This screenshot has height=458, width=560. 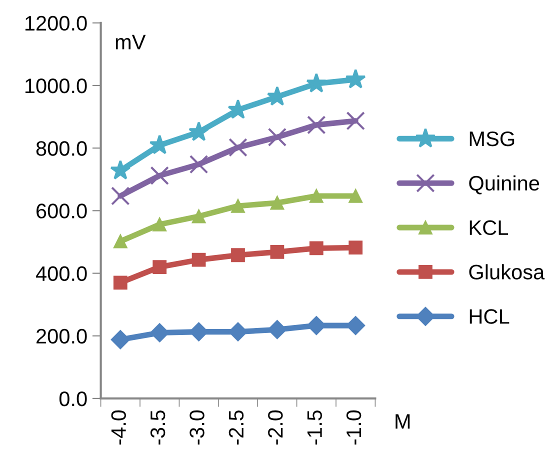 What do you see at coordinates (504, 184) in the screenshot?
I see `legend-label: Quinine` at bounding box center [504, 184].